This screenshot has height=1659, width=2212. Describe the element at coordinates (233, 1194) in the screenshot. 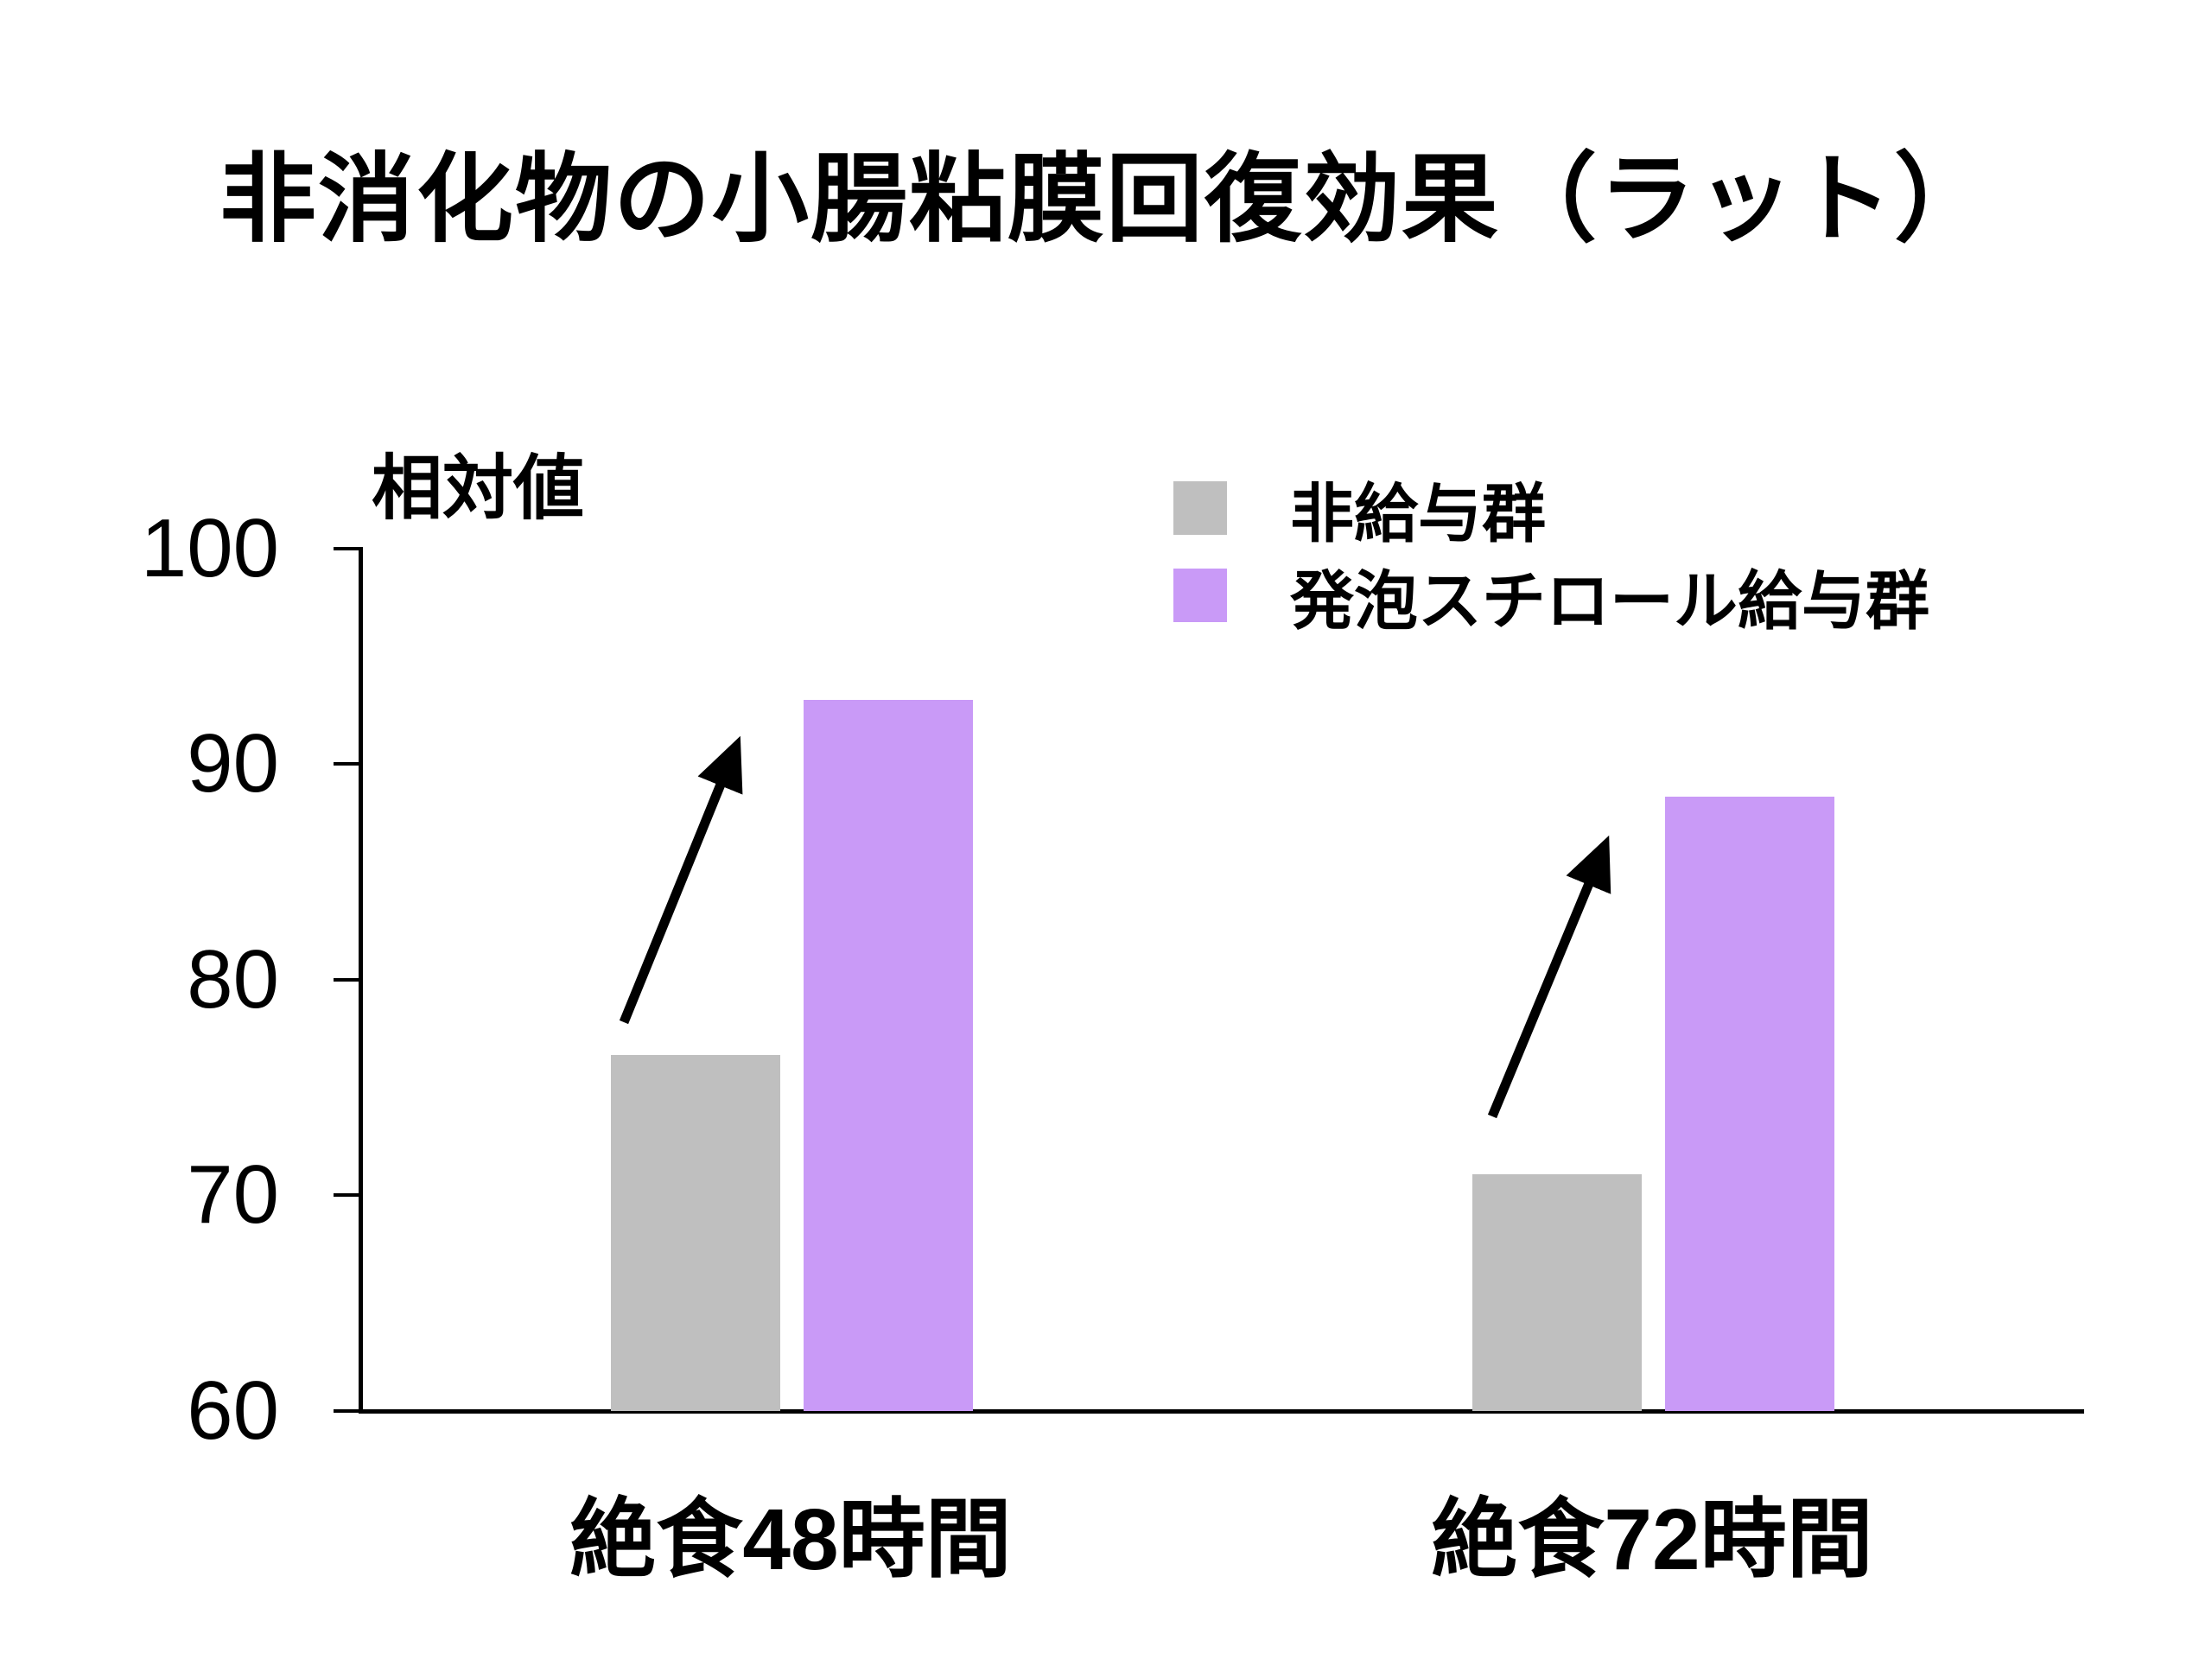

I see `y-tick-label-70: 70` at that location.